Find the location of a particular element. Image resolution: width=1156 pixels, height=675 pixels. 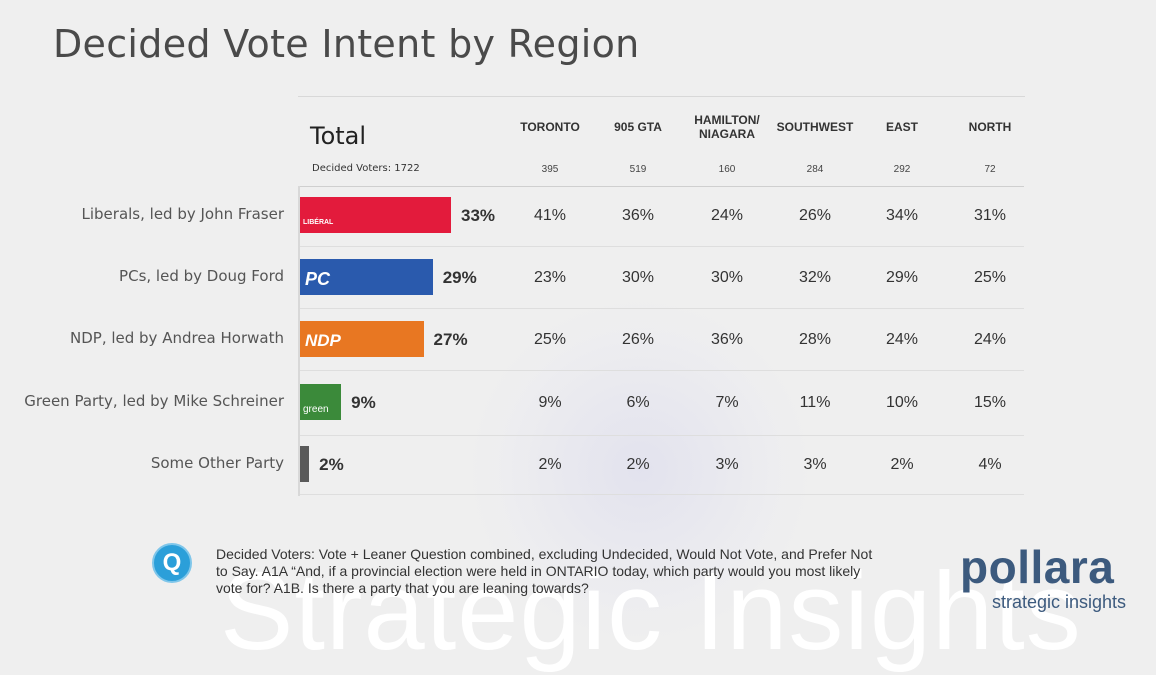

party-row-label: Liberals, led by John Fraser is located at coordinates (183, 214).